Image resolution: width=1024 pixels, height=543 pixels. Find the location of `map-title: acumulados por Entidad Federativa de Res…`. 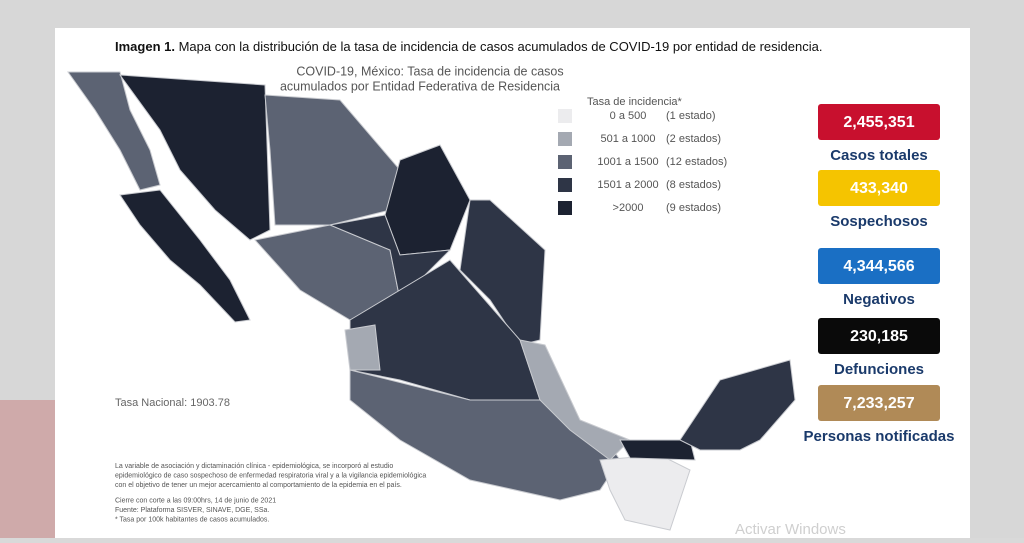

map-title: acumulados por Entidad Federativa de Res… is located at coordinates (420, 86).